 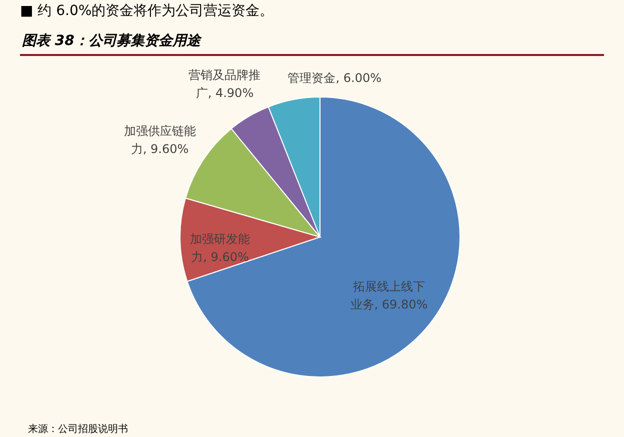 I want to click on source-note: 来源：公司招股说明书, so click(x=78, y=429).